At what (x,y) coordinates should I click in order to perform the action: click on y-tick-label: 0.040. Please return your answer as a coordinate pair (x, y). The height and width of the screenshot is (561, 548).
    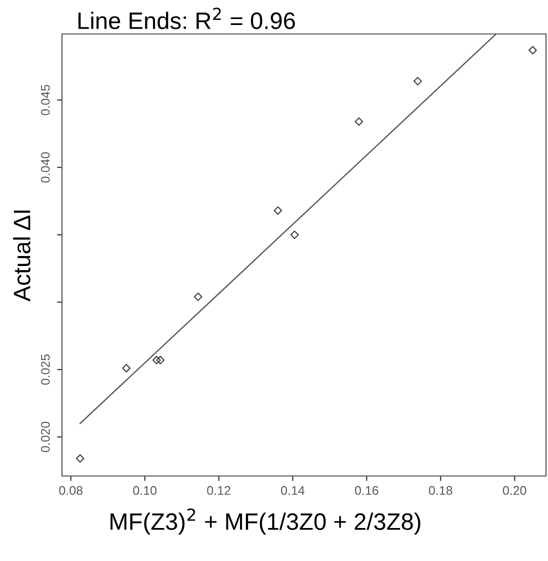
    Looking at the image, I should click on (45, 167).